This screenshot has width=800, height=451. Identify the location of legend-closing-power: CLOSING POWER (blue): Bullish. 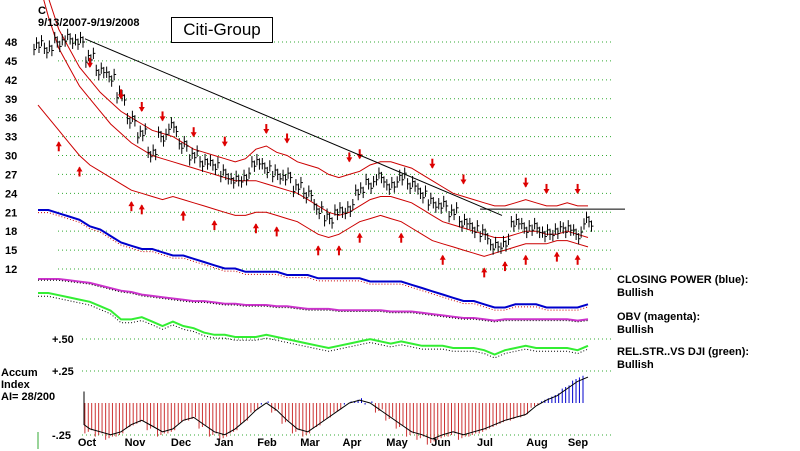
(682, 287).